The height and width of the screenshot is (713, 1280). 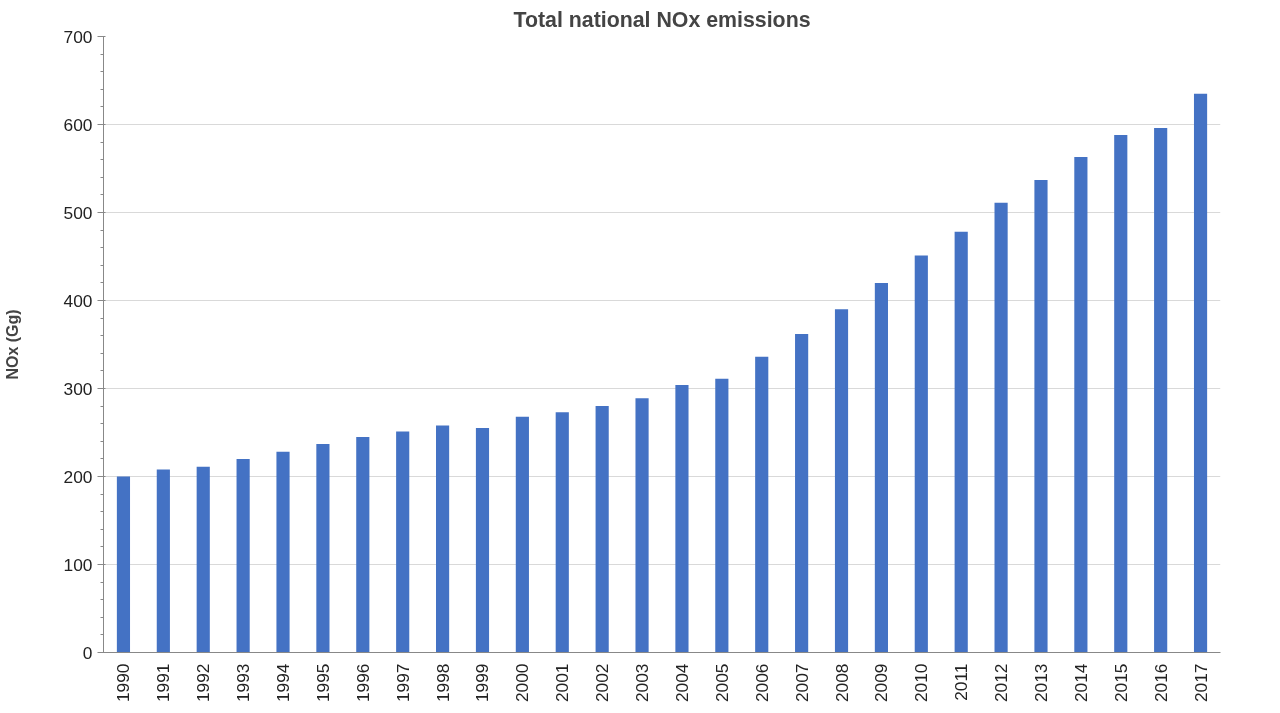 I want to click on x-tick-label: 1997, so click(x=402, y=683).